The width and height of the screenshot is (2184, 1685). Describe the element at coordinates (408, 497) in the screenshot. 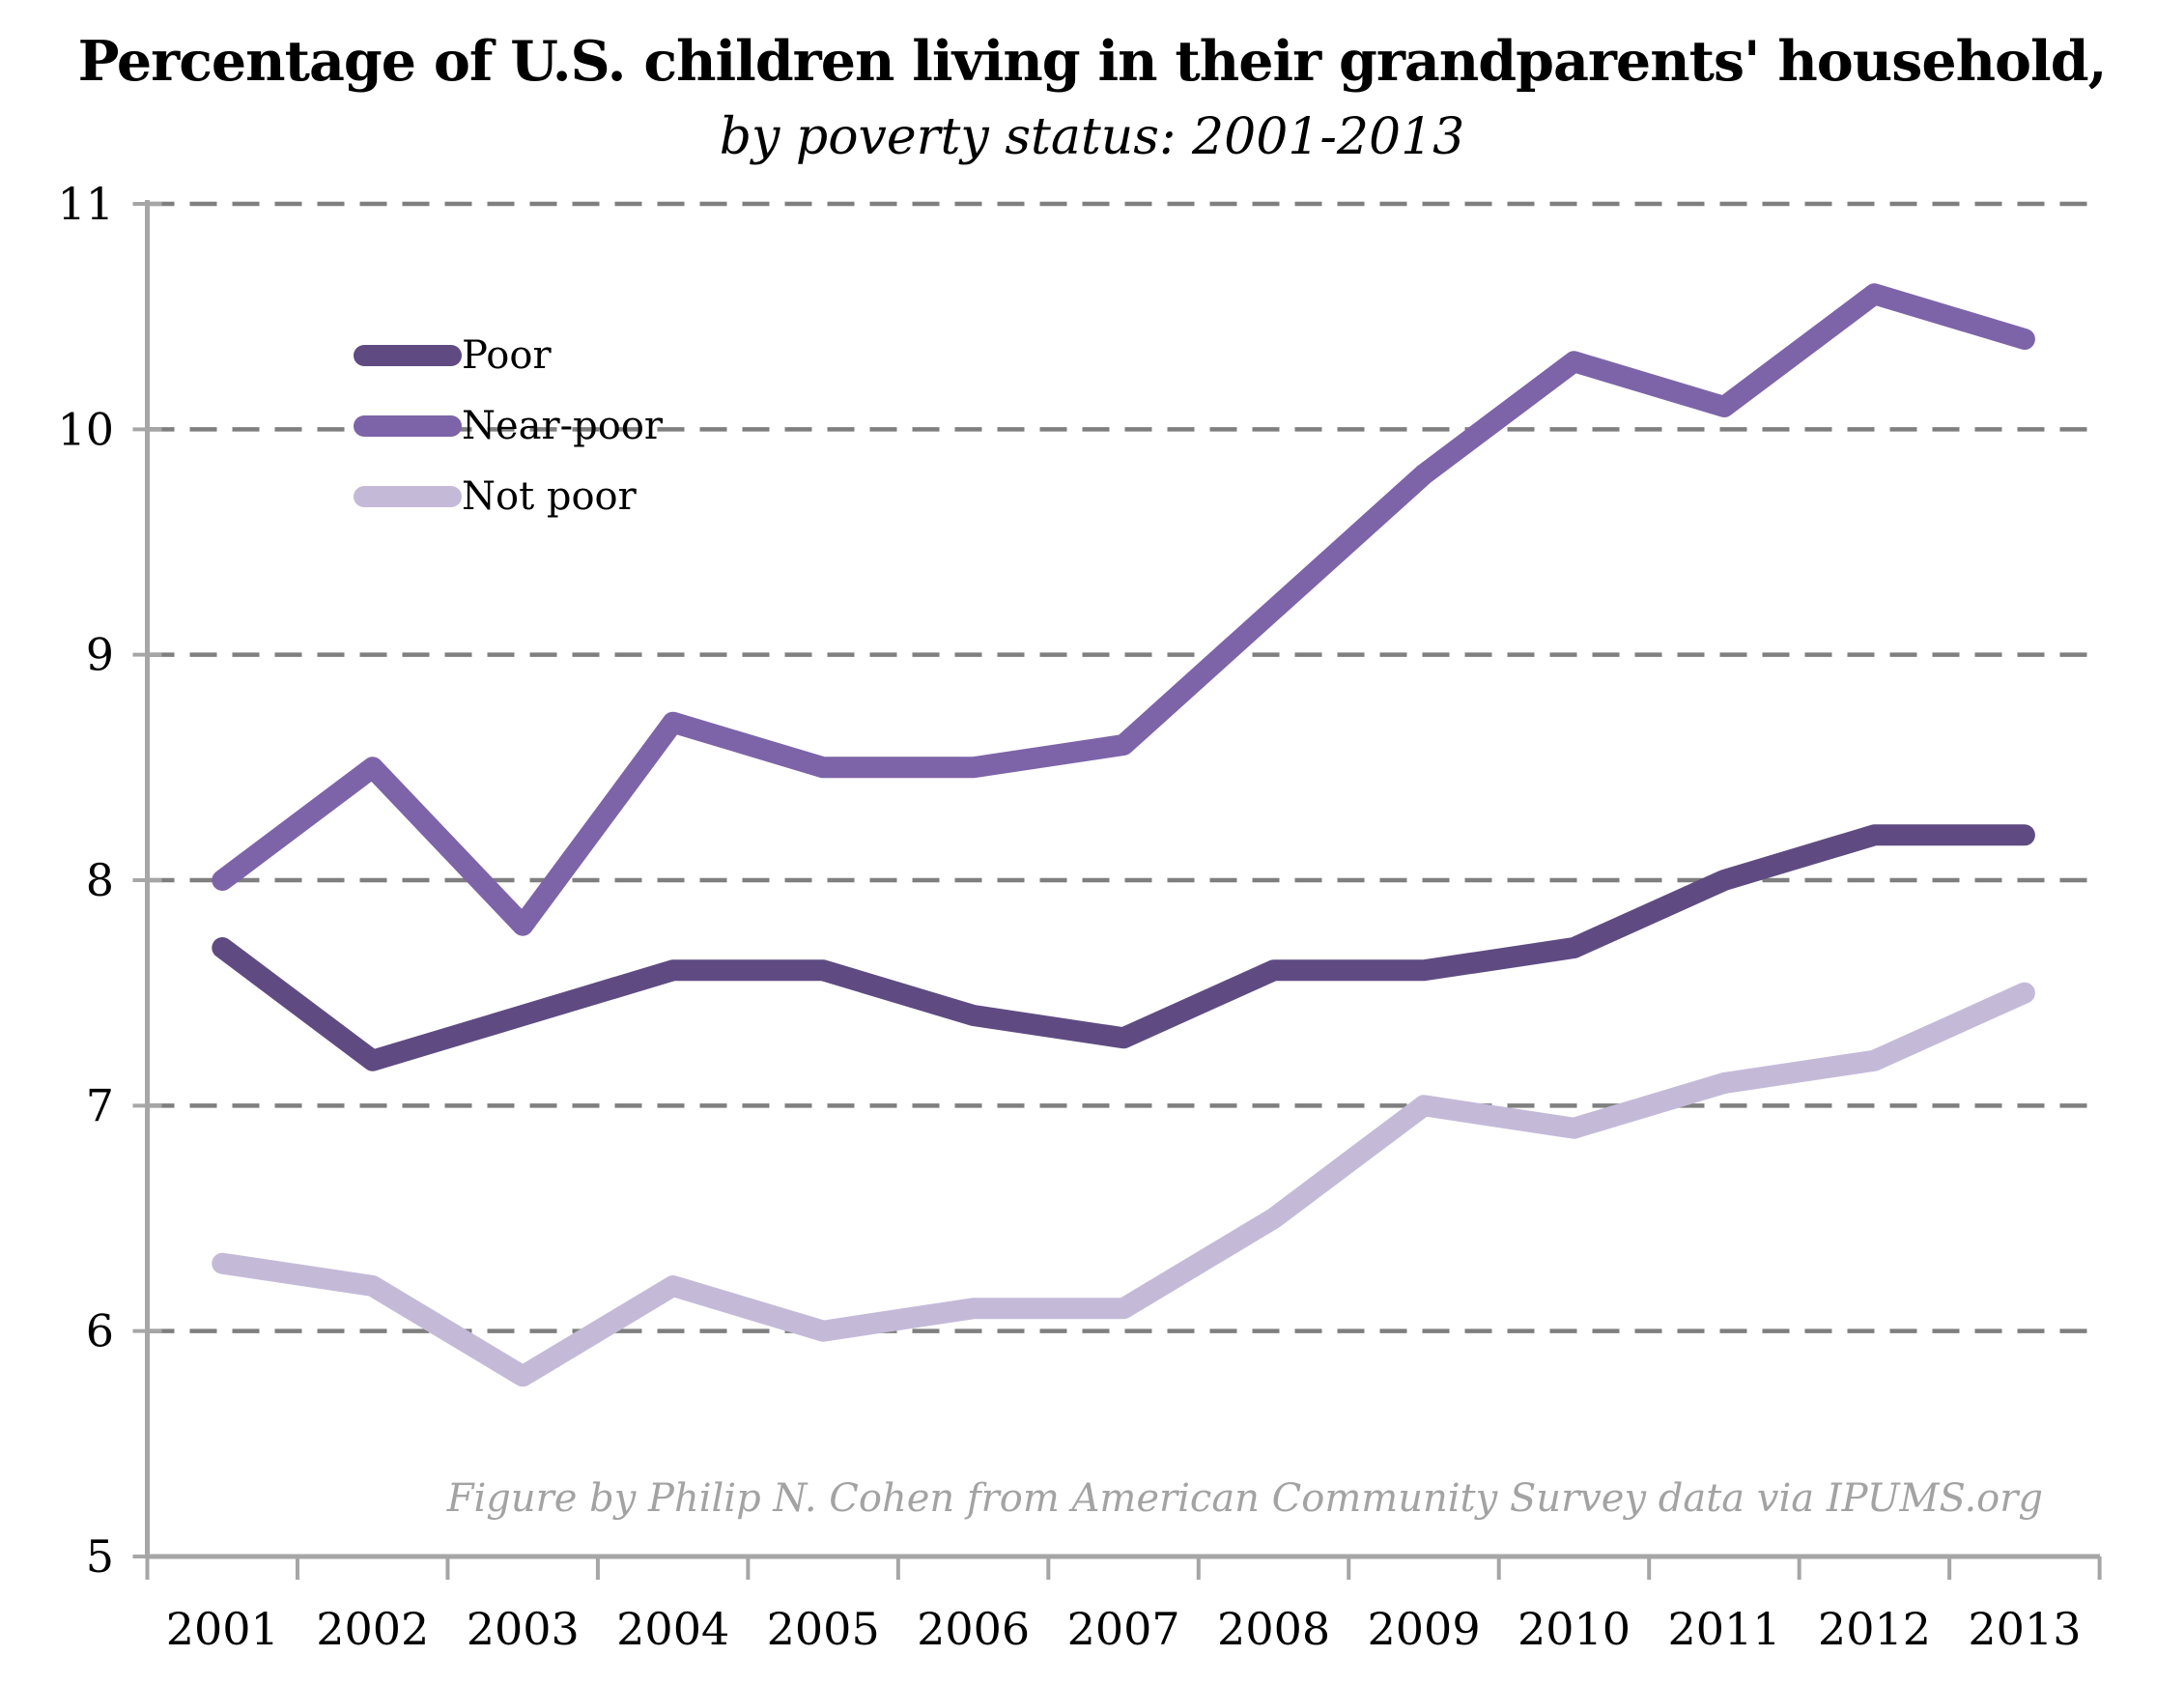

I see `legend-swatch-not-poor` at that location.